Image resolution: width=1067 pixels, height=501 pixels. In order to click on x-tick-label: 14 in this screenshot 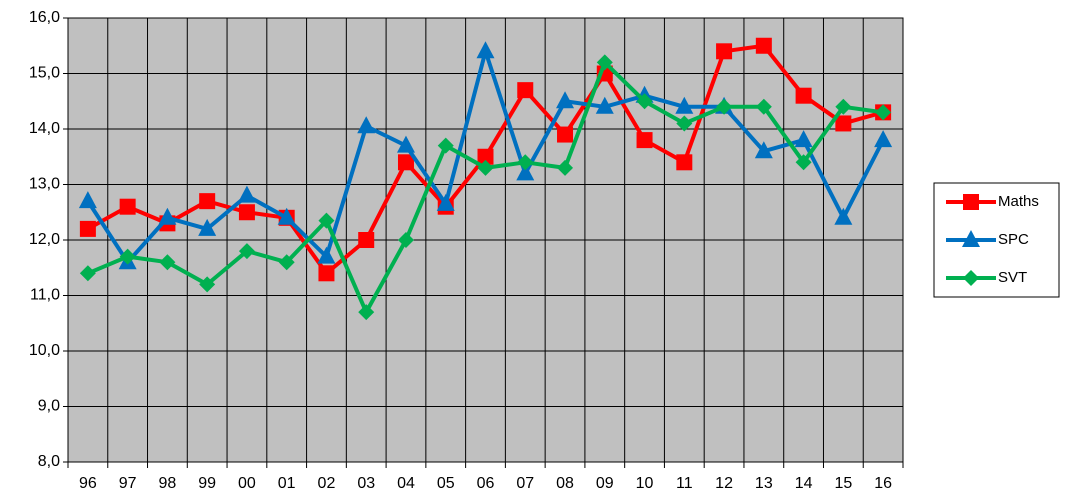, I will do `click(804, 483)`.